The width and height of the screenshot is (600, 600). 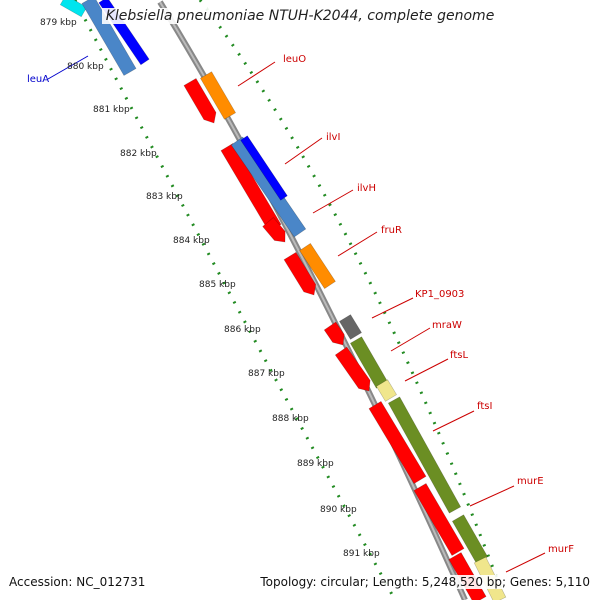 What do you see at coordinates (266, 374) in the screenshot?
I see `scale-label: 887 kbp` at bounding box center [266, 374].